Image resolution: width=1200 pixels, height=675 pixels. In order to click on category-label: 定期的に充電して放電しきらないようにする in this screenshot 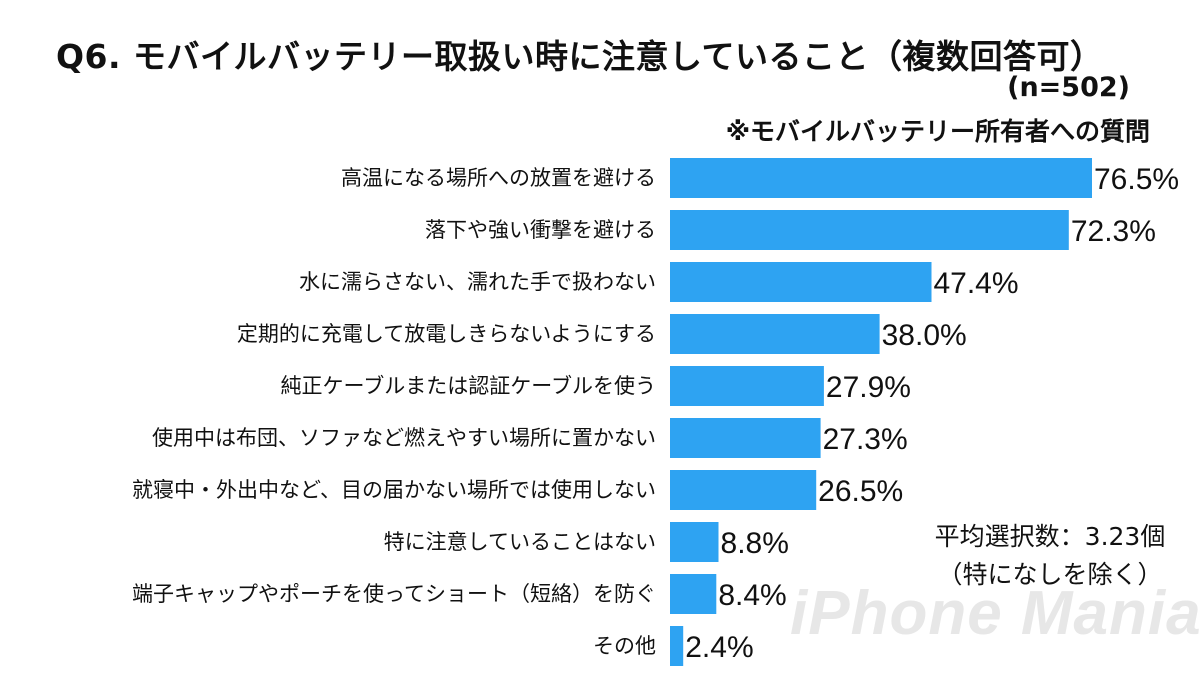, I will do `click(446, 334)`.